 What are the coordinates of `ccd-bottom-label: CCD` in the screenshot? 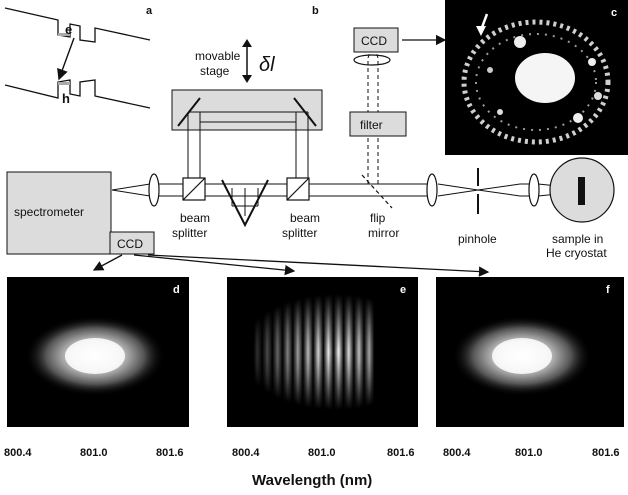 It's located at (130, 244).